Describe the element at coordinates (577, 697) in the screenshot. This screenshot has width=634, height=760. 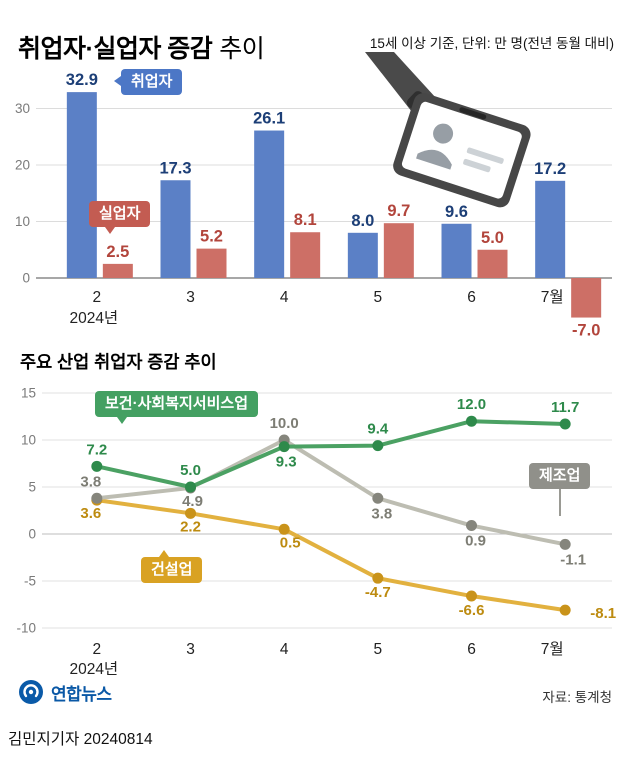
I see `data-source: 자료: 통계청` at that location.